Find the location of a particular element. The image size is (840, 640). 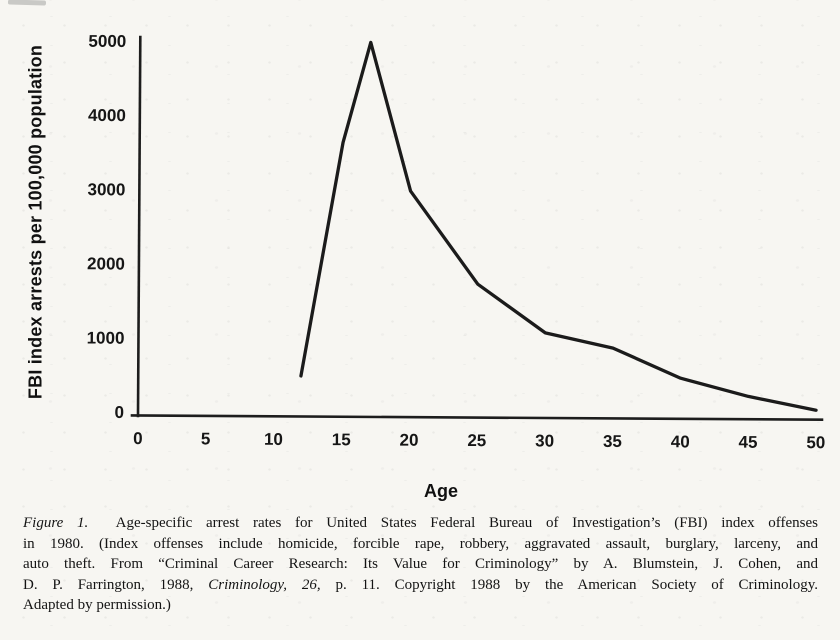

x-tick-label: 45 is located at coordinates (748, 442).